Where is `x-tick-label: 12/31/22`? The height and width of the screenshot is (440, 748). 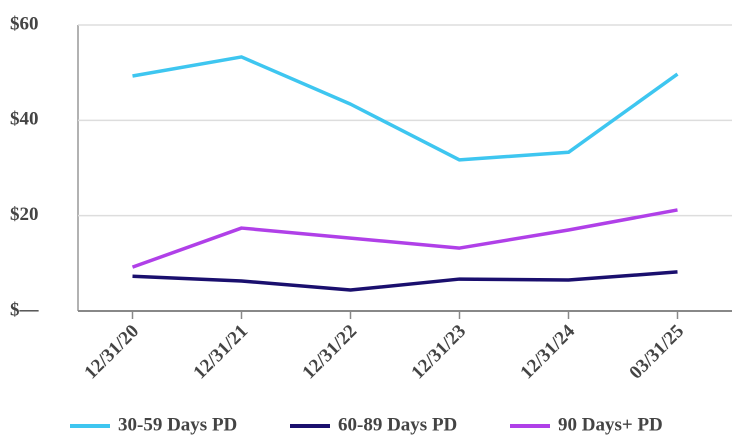 x-tick-label: 12/31/22 is located at coordinates (329, 352).